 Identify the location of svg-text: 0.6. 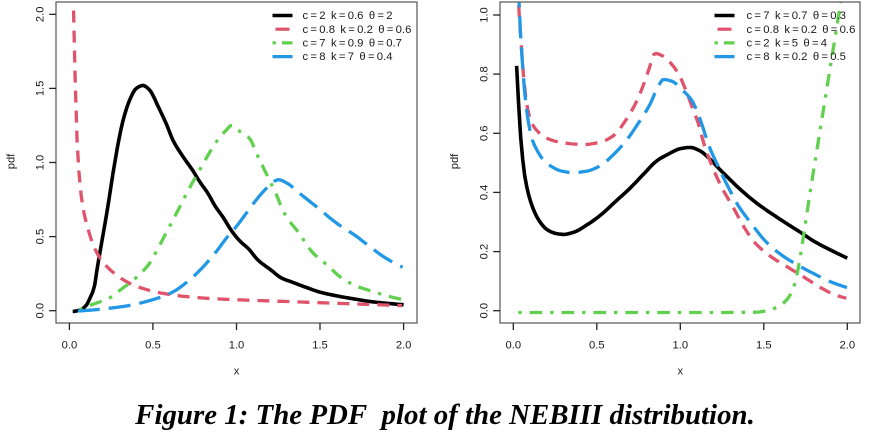
(485, 134).